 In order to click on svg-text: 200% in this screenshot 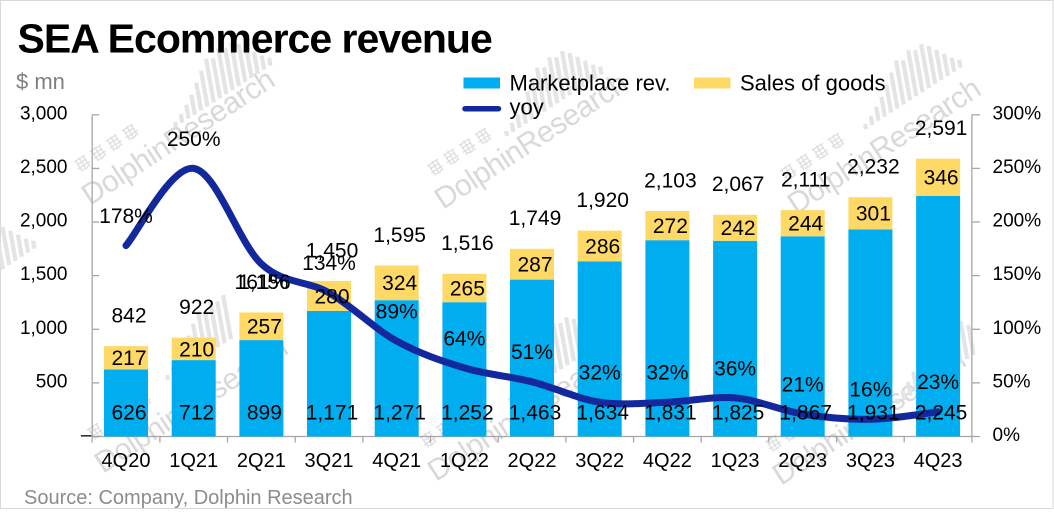, I will do `click(1017, 221)`.